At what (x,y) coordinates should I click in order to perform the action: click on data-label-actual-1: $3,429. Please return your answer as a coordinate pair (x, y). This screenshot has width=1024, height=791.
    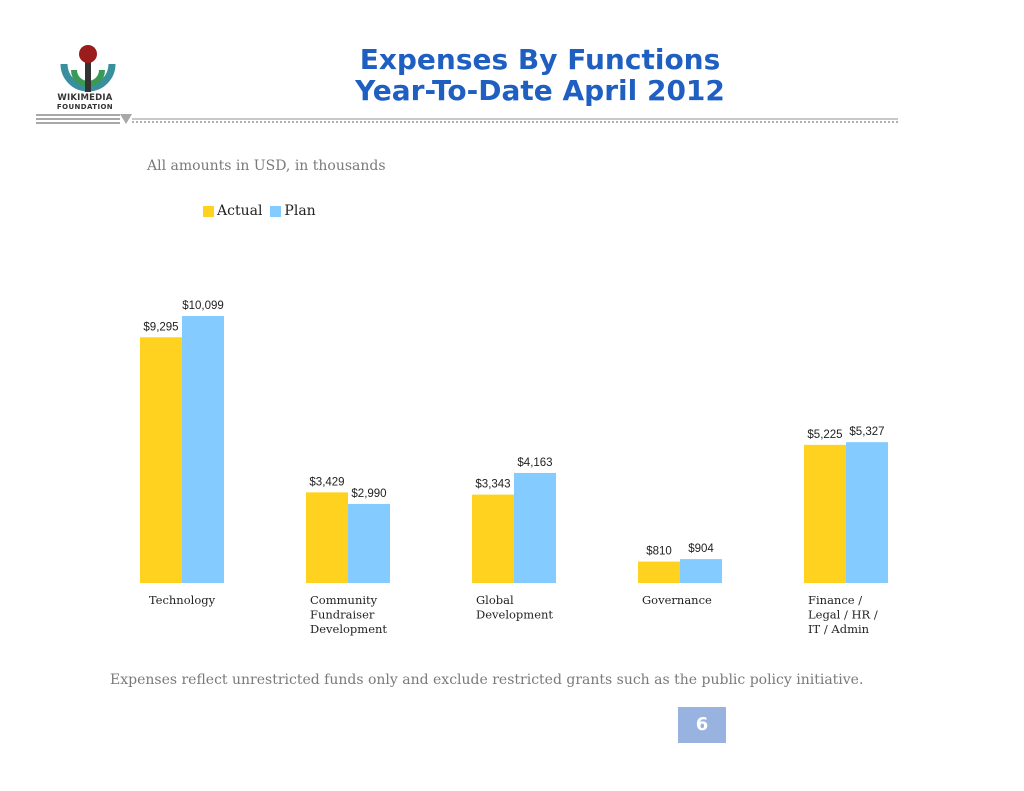
    Looking at the image, I should click on (326, 482).